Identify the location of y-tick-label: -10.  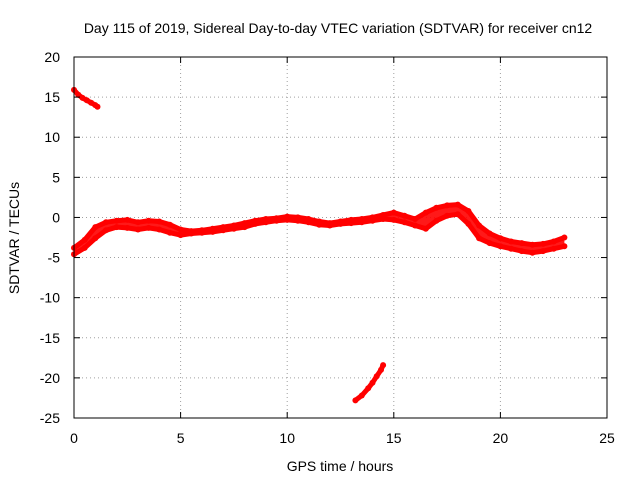
(50, 298).